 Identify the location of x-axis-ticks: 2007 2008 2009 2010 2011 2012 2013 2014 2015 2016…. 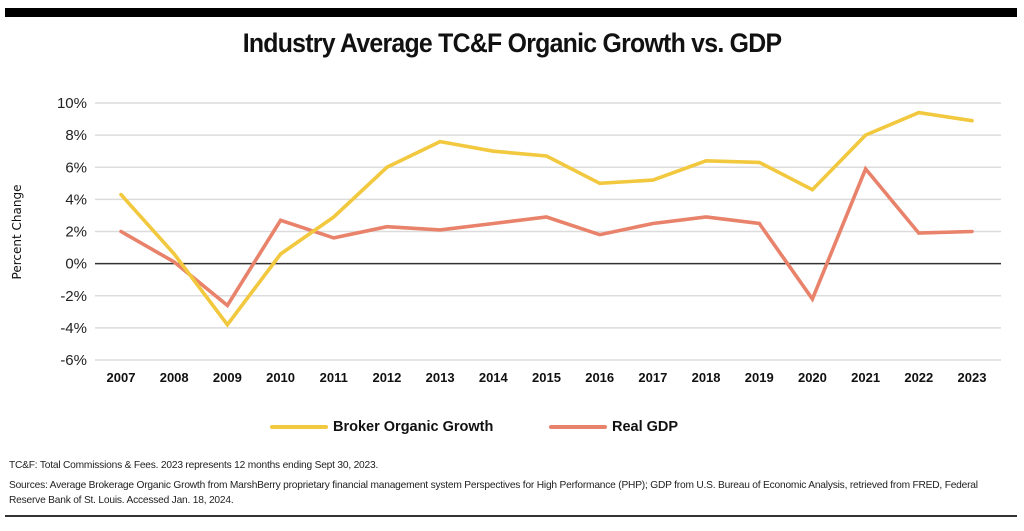
(547, 377).